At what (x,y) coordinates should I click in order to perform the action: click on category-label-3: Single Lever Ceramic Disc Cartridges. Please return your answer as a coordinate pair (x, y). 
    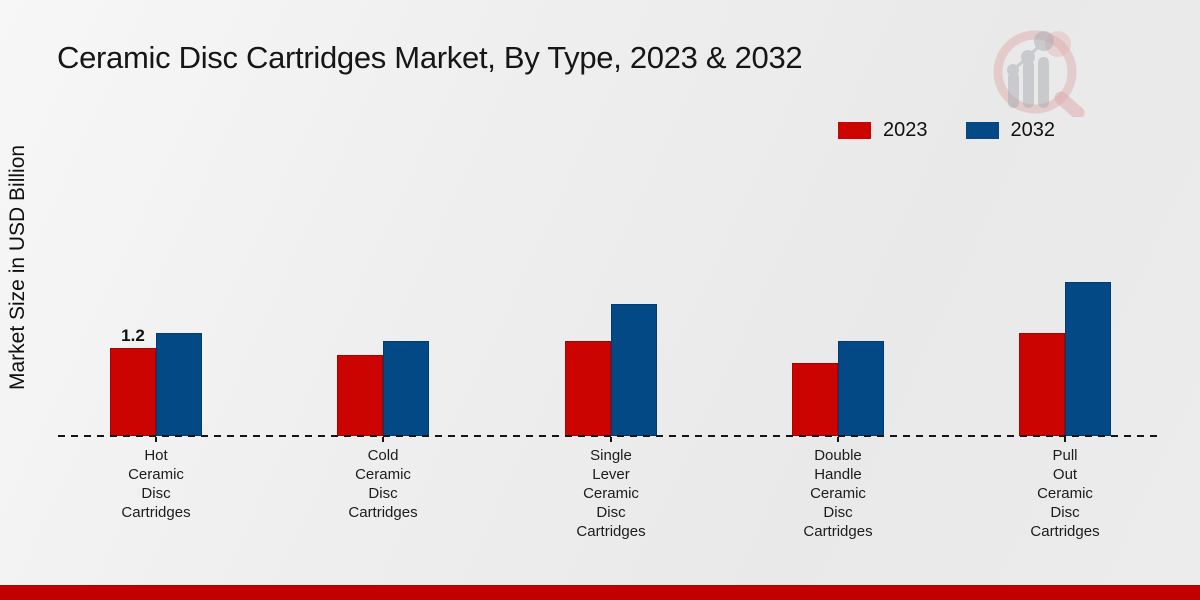
    Looking at the image, I should click on (611, 493).